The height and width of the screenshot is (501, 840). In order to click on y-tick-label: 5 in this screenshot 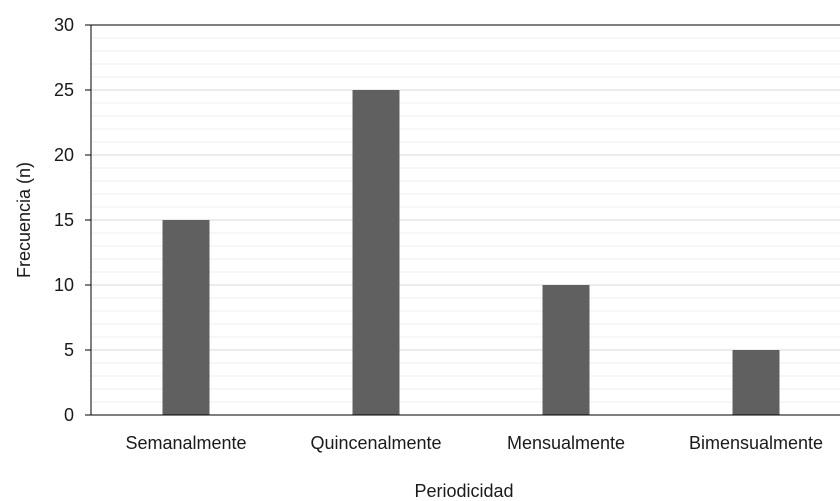, I will do `click(69, 350)`.